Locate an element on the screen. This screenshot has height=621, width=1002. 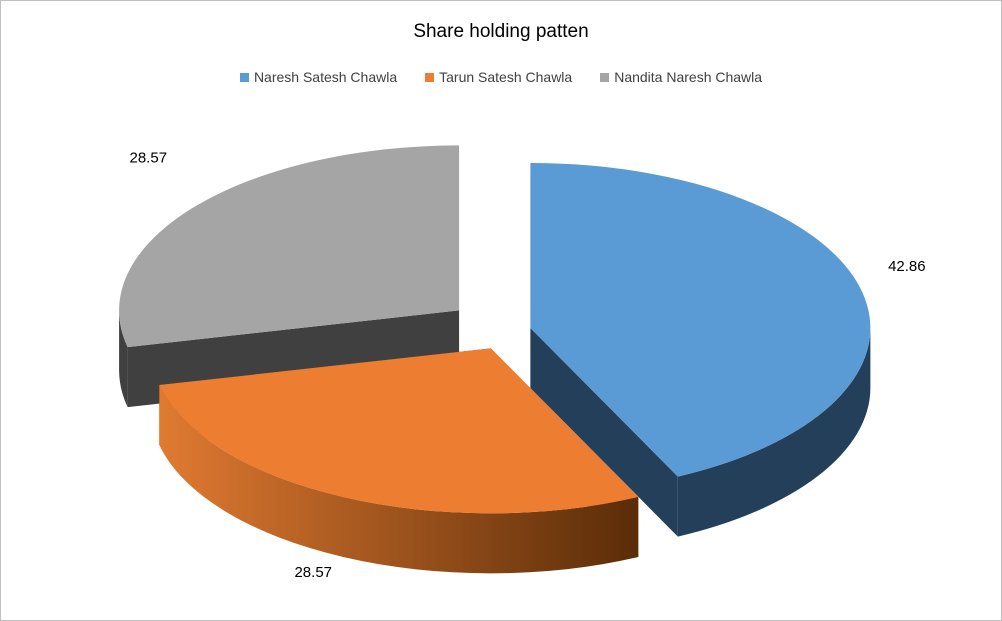
legend-label-tarun: Tarun Satesh Chawla is located at coordinates (506, 77).